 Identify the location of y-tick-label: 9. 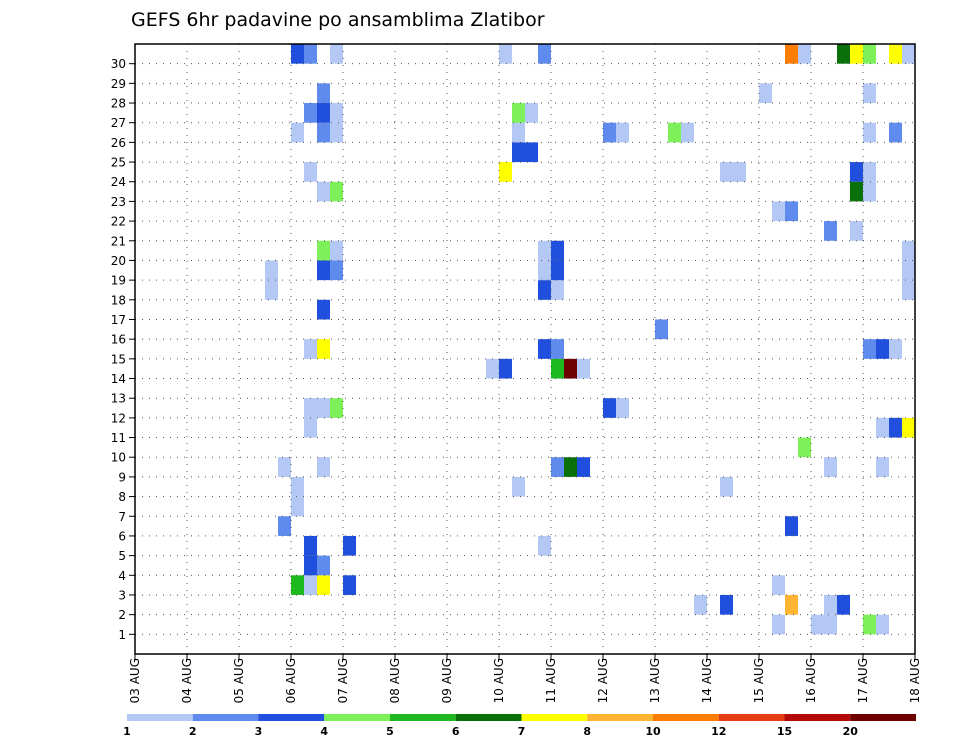
(122, 477).